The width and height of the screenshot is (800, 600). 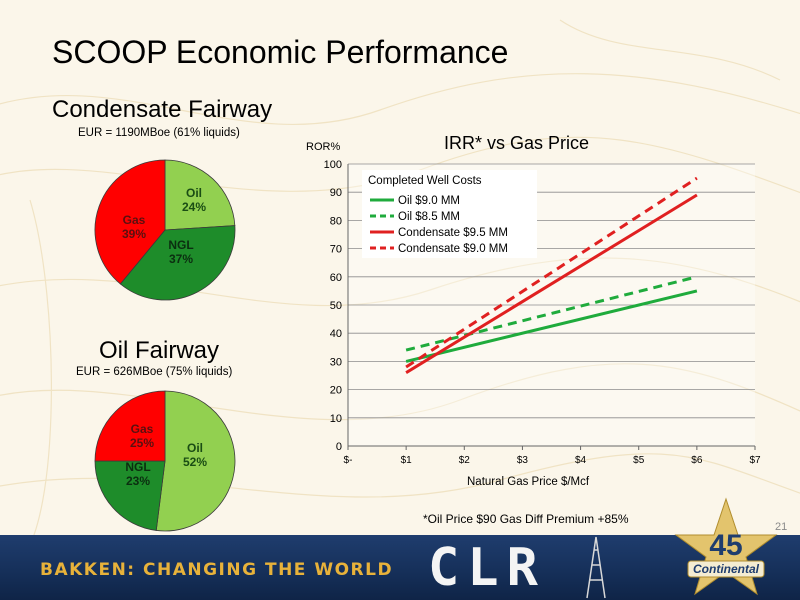 I want to click on condensate-fairway-subtitle: EUR = 1190MBoe (61% liquids), so click(x=159, y=133).